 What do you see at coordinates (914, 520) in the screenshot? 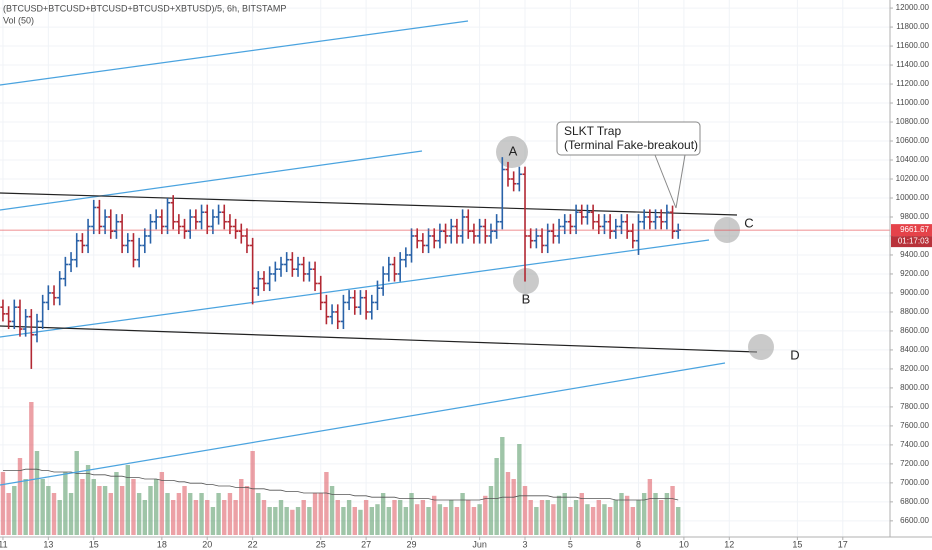
I see `y-tick-label: 6600.00` at bounding box center [914, 520].